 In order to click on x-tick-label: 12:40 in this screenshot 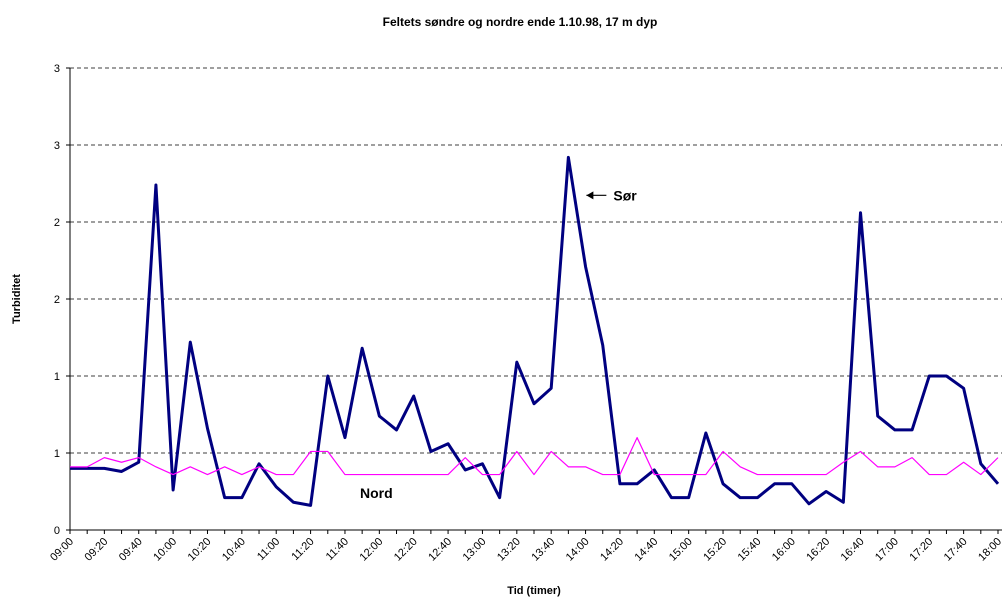, I will do `click(440, 550)`.